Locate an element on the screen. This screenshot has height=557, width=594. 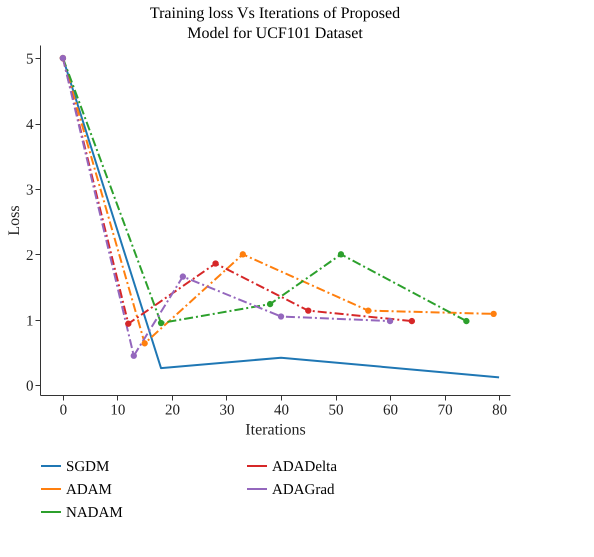
x-tick-label: 50 is located at coordinates (336, 410).